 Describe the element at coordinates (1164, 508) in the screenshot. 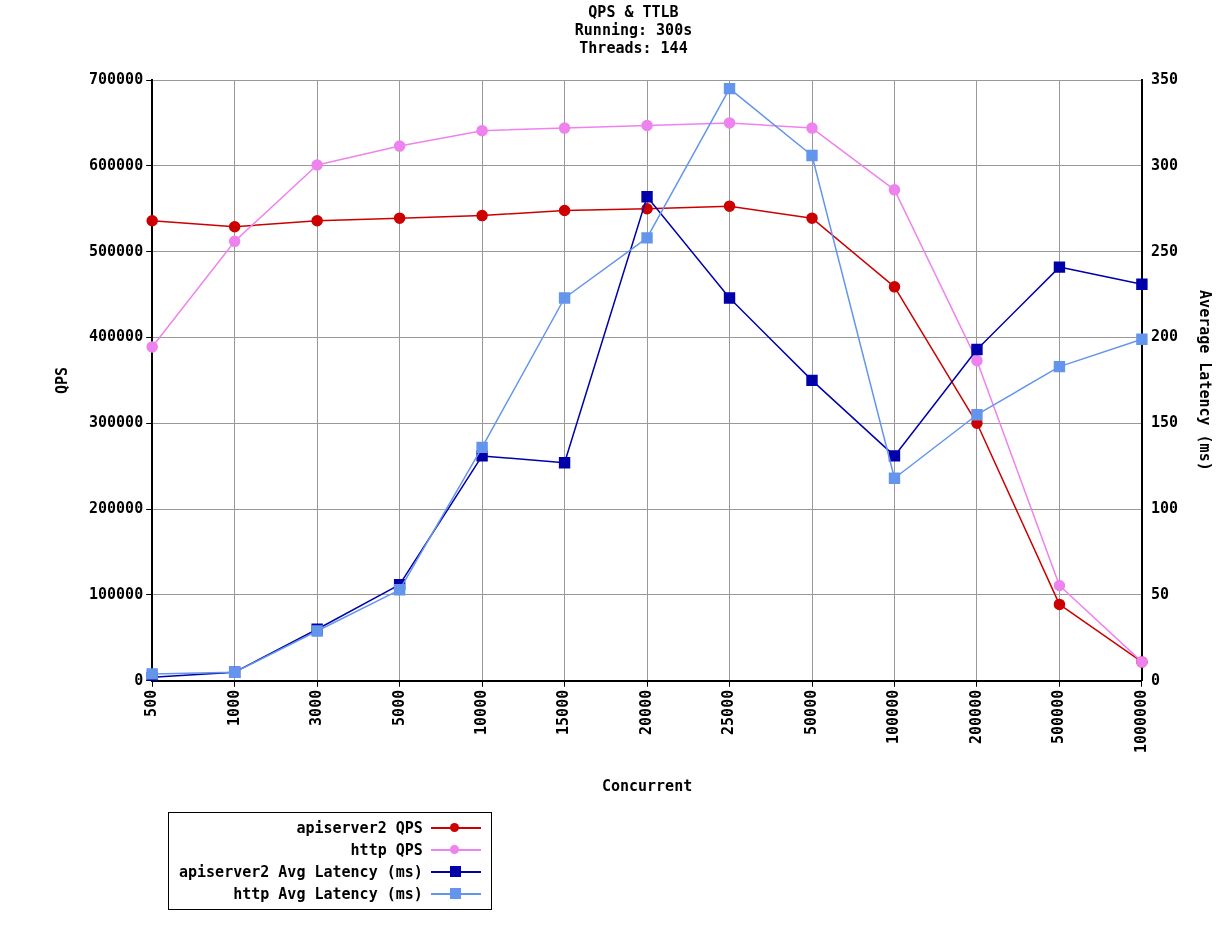

I see `y2-tick-label: 100` at that location.